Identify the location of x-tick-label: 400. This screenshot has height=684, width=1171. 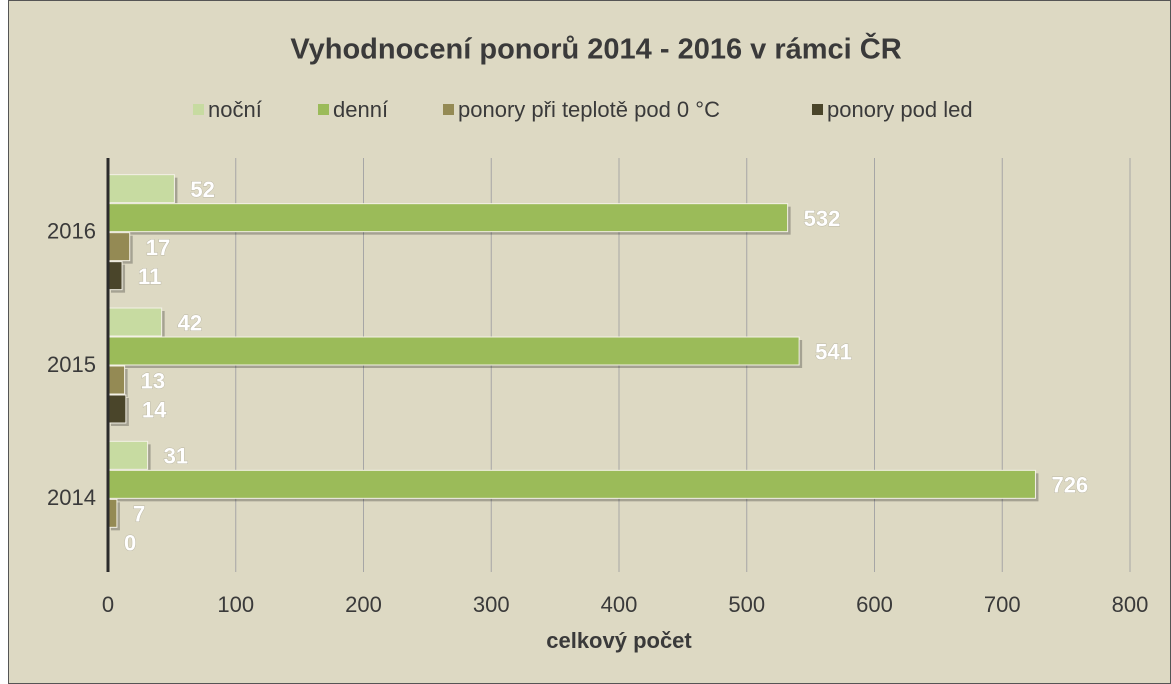
(619, 604).